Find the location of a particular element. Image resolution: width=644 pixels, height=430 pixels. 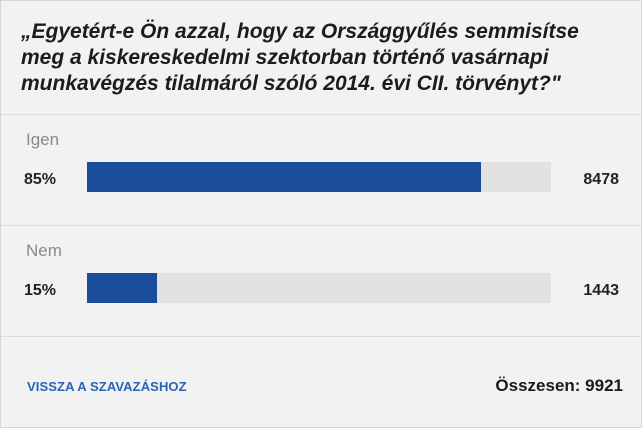

option-vote-count: 8478 is located at coordinates (601, 179).